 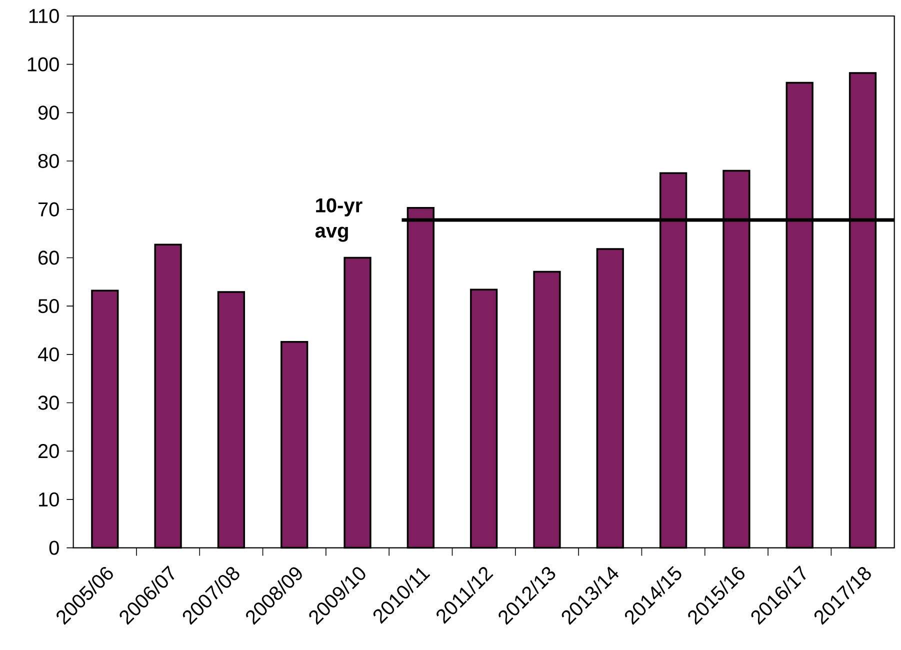 I want to click on y-tick-label: 80, so click(x=48, y=161).